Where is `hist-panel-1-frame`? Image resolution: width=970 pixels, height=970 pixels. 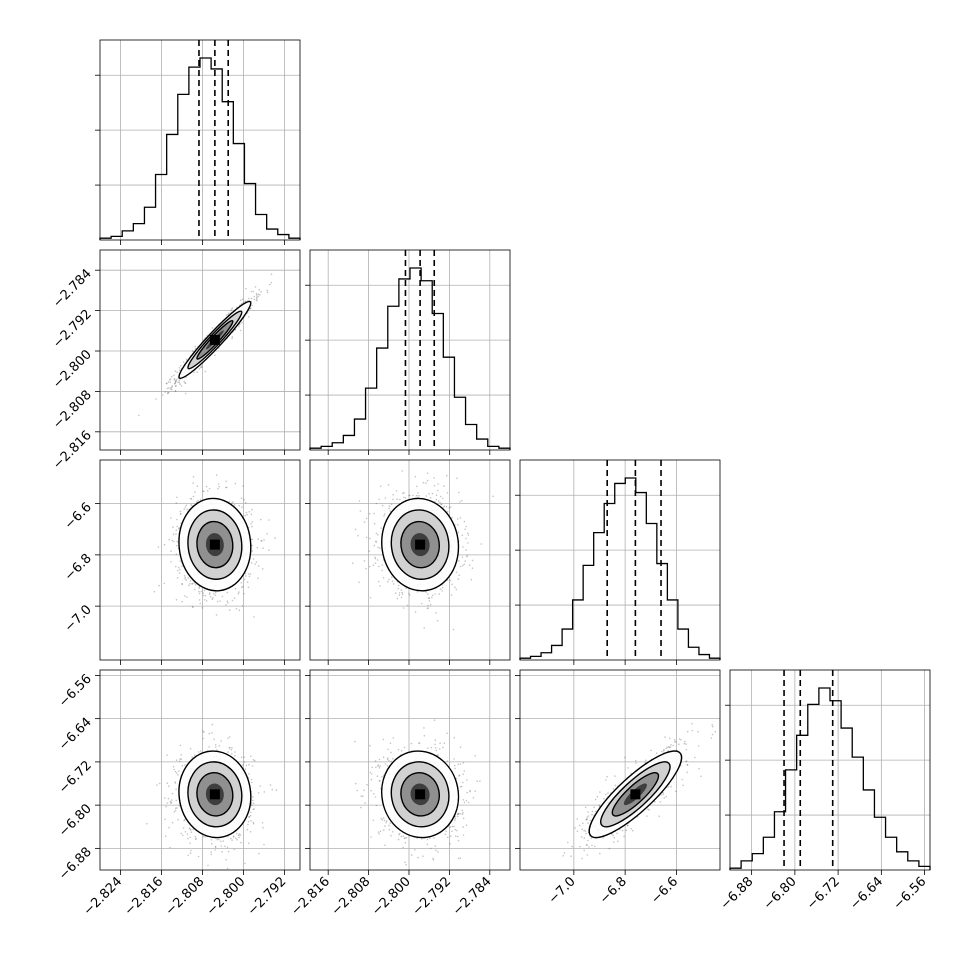 hist-panel-1-frame is located at coordinates (410, 350).